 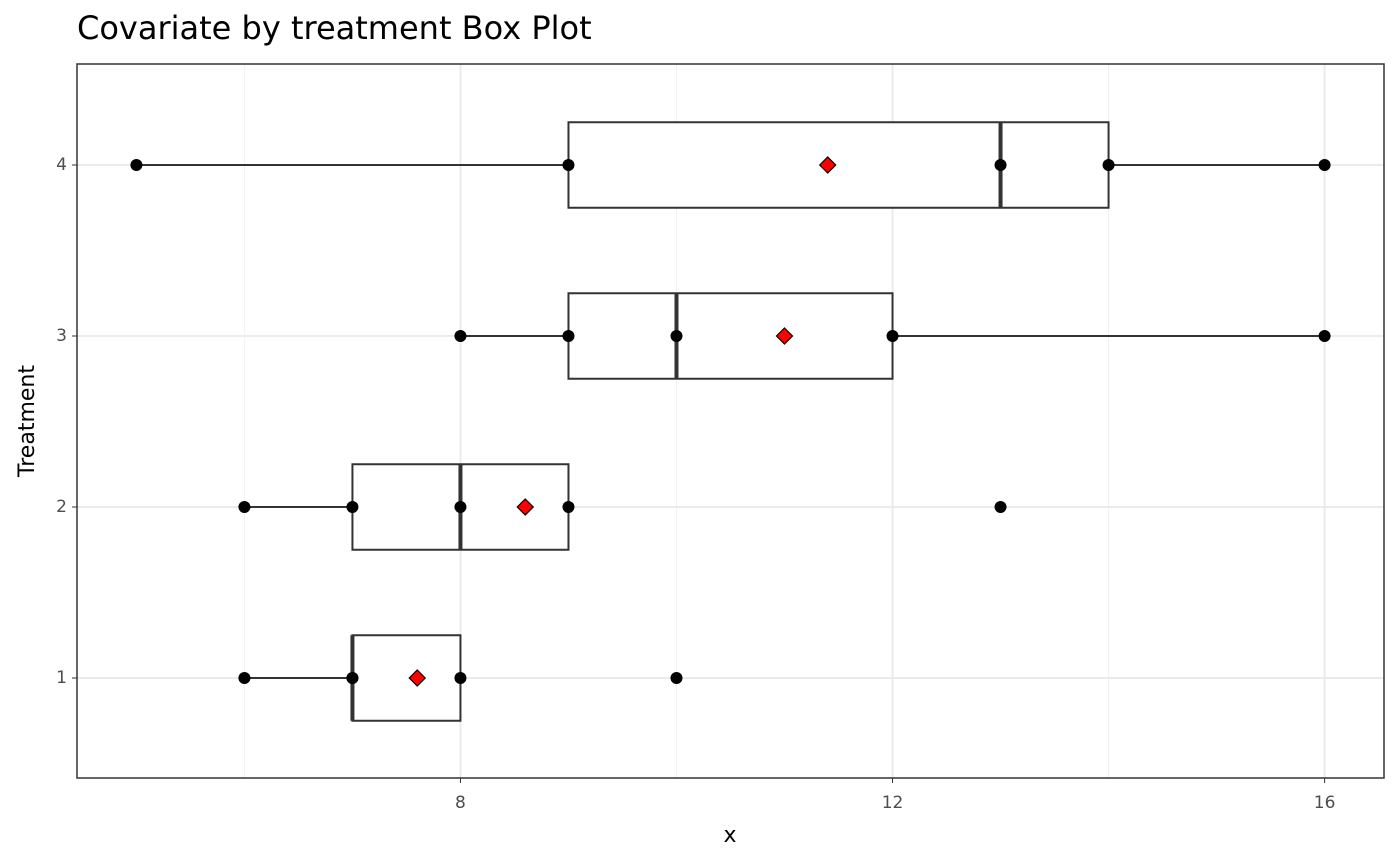 I want to click on x-tick-label: 16, so click(x=1325, y=803).